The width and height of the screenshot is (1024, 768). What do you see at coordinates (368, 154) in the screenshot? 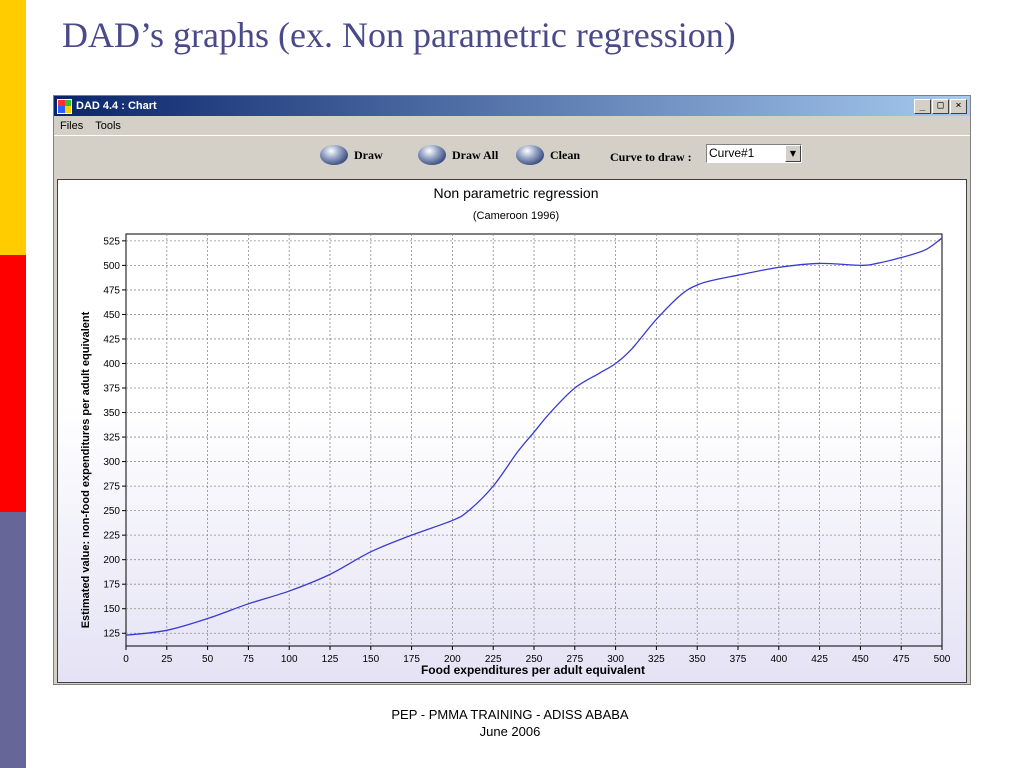
I see `draw-button-label: Draw` at bounding box center [368, 154].